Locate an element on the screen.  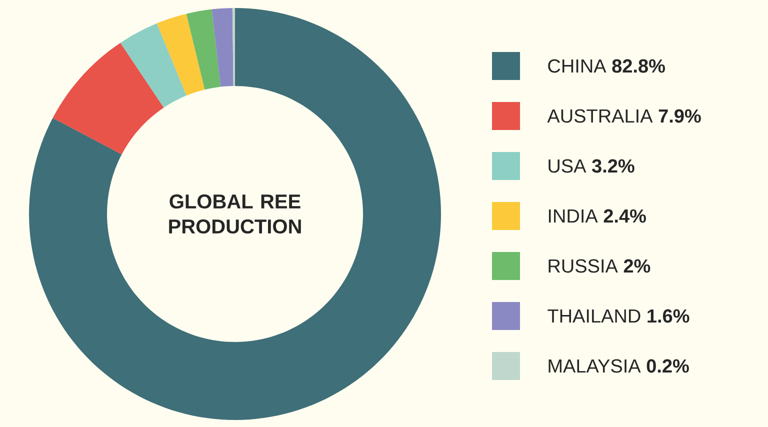
data-label: 2% is located at coordinates (637, 266).